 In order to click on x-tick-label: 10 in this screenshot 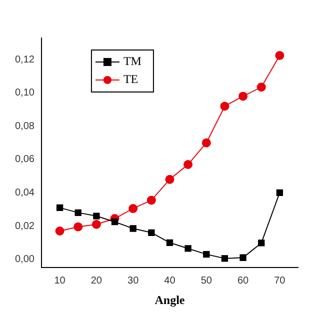, I will do `click(60, 280)`.